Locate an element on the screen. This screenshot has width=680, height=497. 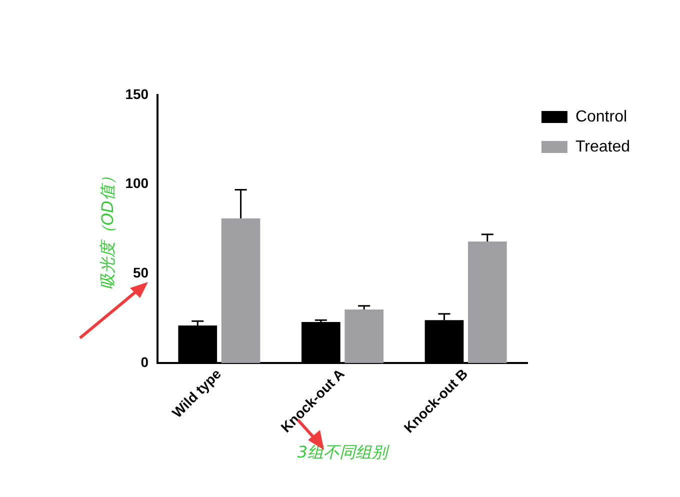
y-tick-label: 0 is located at coordinates (144, 362).